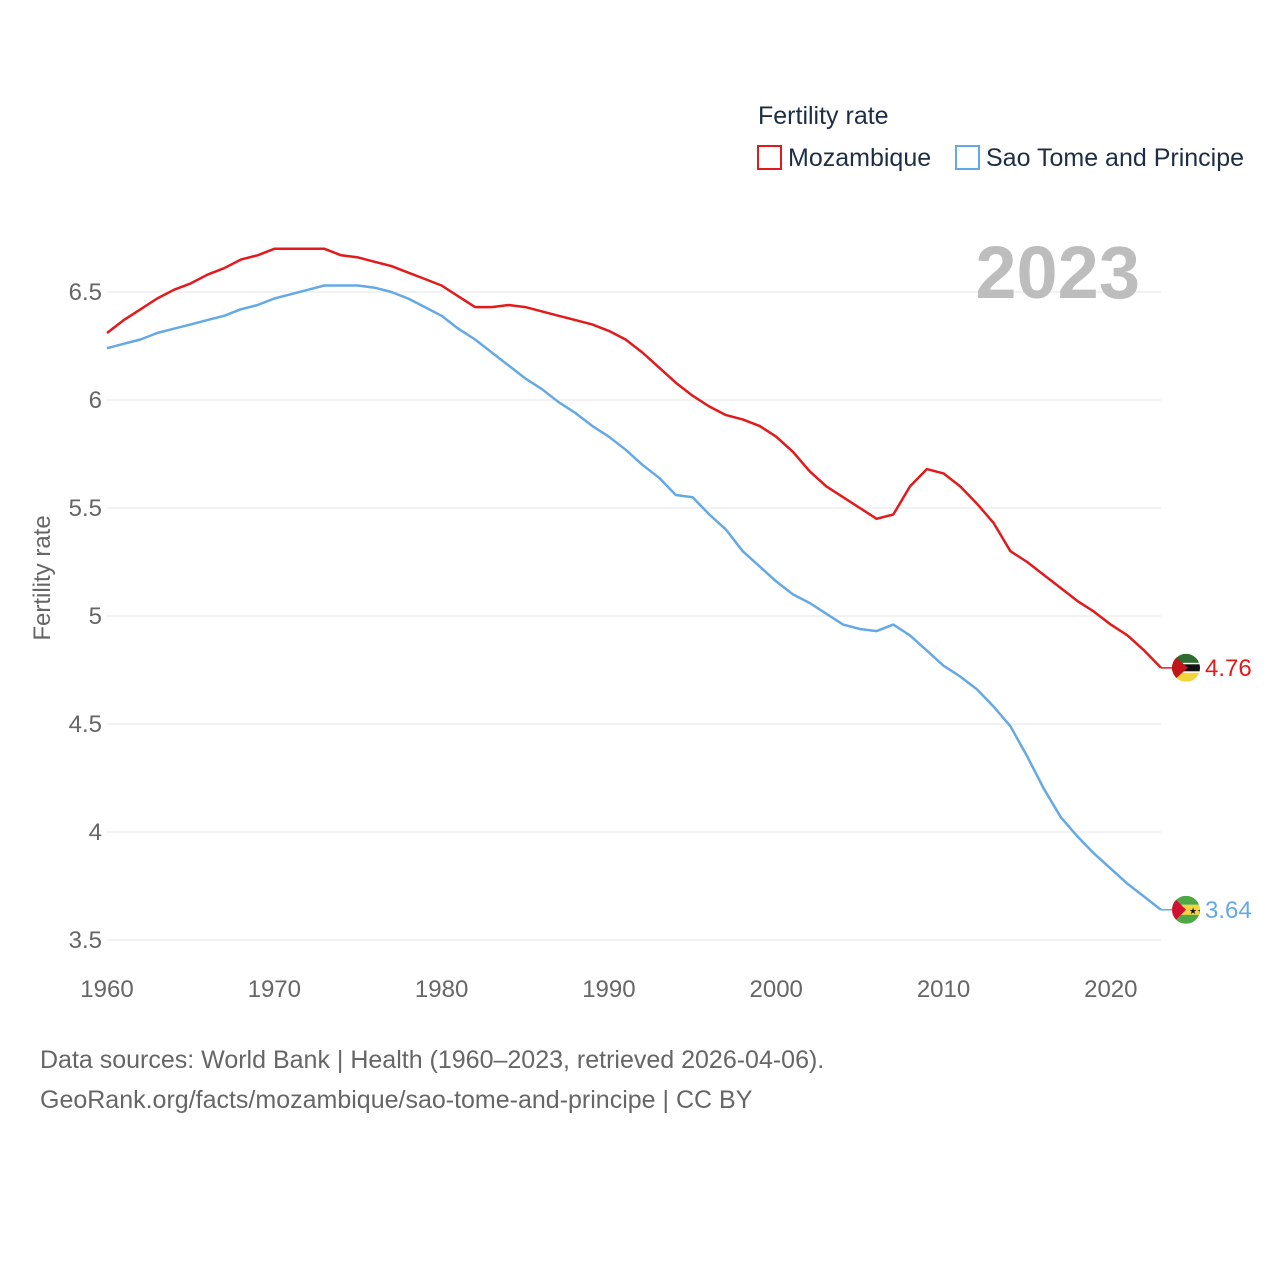 The width and height of the screenshot is (1280, 1280). I want to click on legend-item-mozambique: Mozambique, so click(844, 158).